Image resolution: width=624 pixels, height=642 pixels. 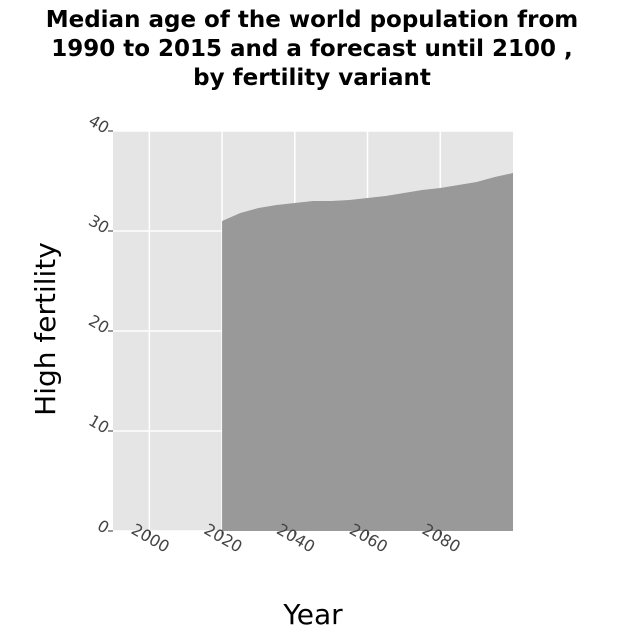 I want to click on y-axis-title: High fertility, so click(x=45, y=329).